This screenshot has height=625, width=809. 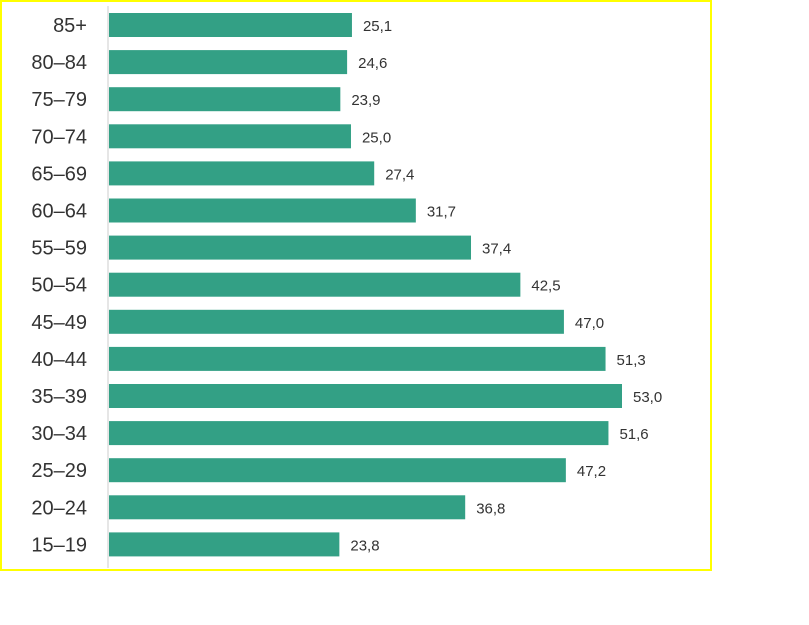 I want to click on category-label: 70–74, so click(x=59, y=137).